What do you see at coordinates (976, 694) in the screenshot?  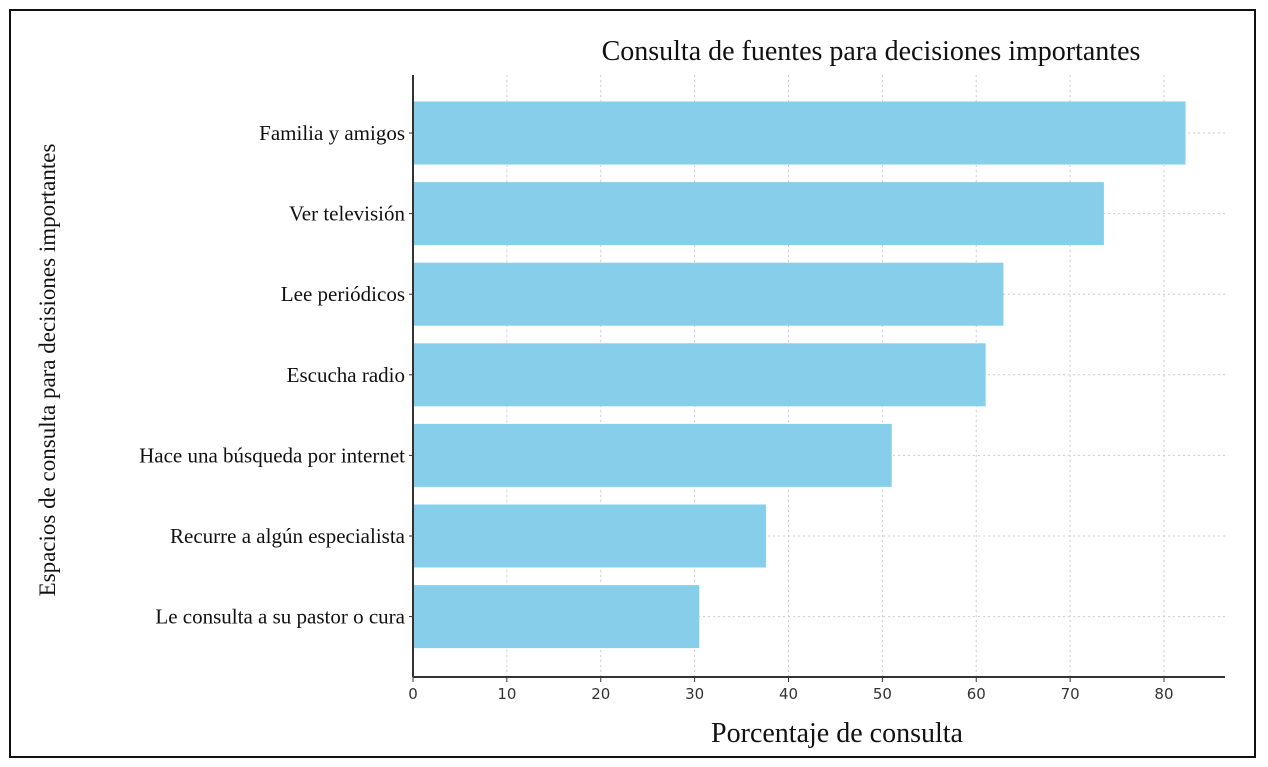 I see `x-tick-label: 60` at bounding box center [976, 694].